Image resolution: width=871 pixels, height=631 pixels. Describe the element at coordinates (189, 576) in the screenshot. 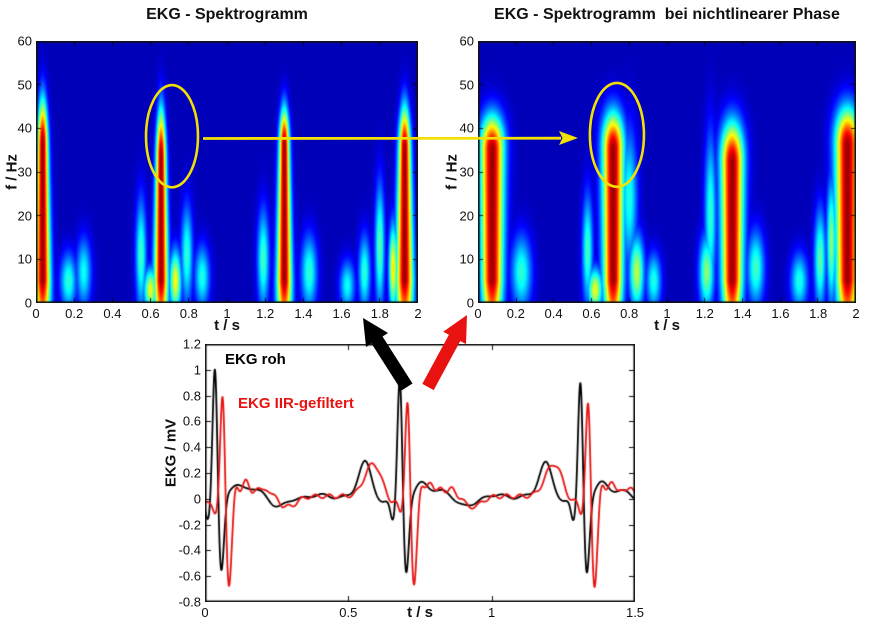

I see `y-tick-label: -0.6` at that location.